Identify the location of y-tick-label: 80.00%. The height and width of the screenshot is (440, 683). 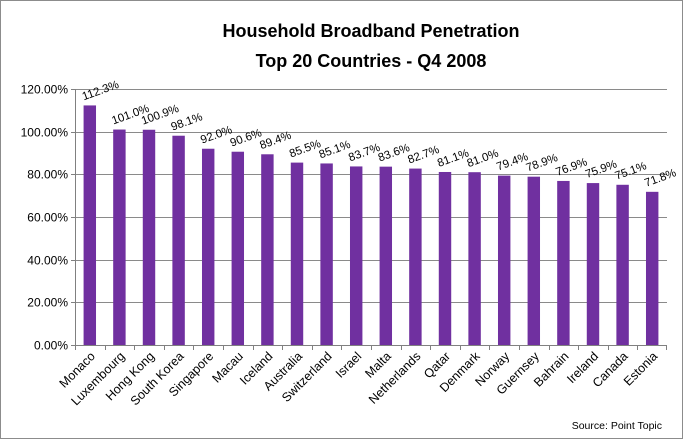
(47, 175).